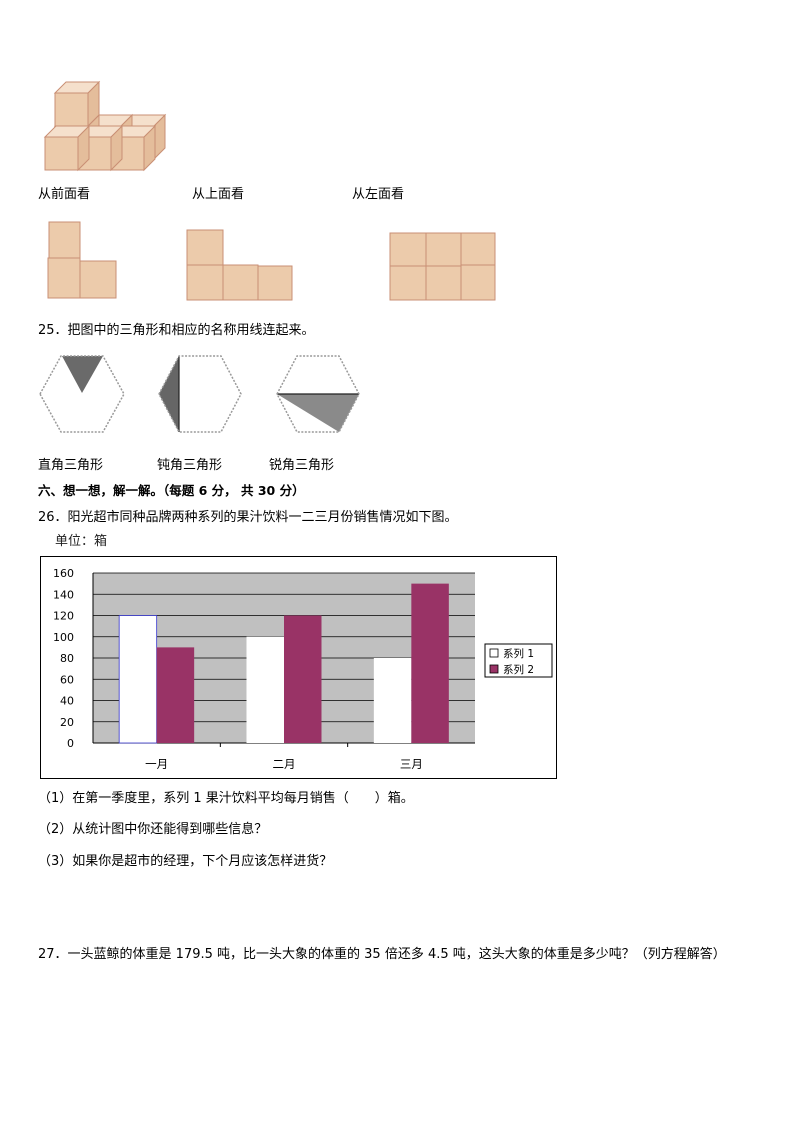 The image size is (794, 1123). What do you see at coordinates (269, 190) in the screenshot?
I see `cube-figures` at bounding box center [269, 190].